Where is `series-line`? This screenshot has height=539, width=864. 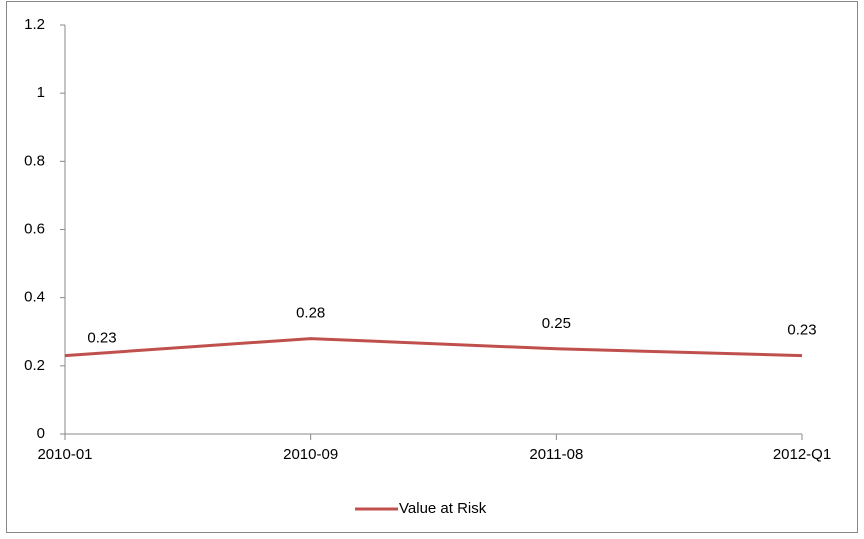
series-line is located at coordinates (433, 347).